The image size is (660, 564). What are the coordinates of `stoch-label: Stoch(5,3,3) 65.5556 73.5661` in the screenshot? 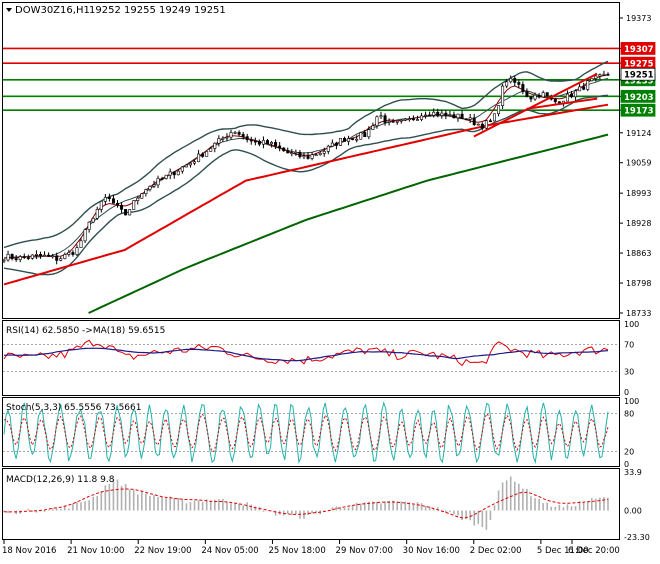 It's located at (73, 408).